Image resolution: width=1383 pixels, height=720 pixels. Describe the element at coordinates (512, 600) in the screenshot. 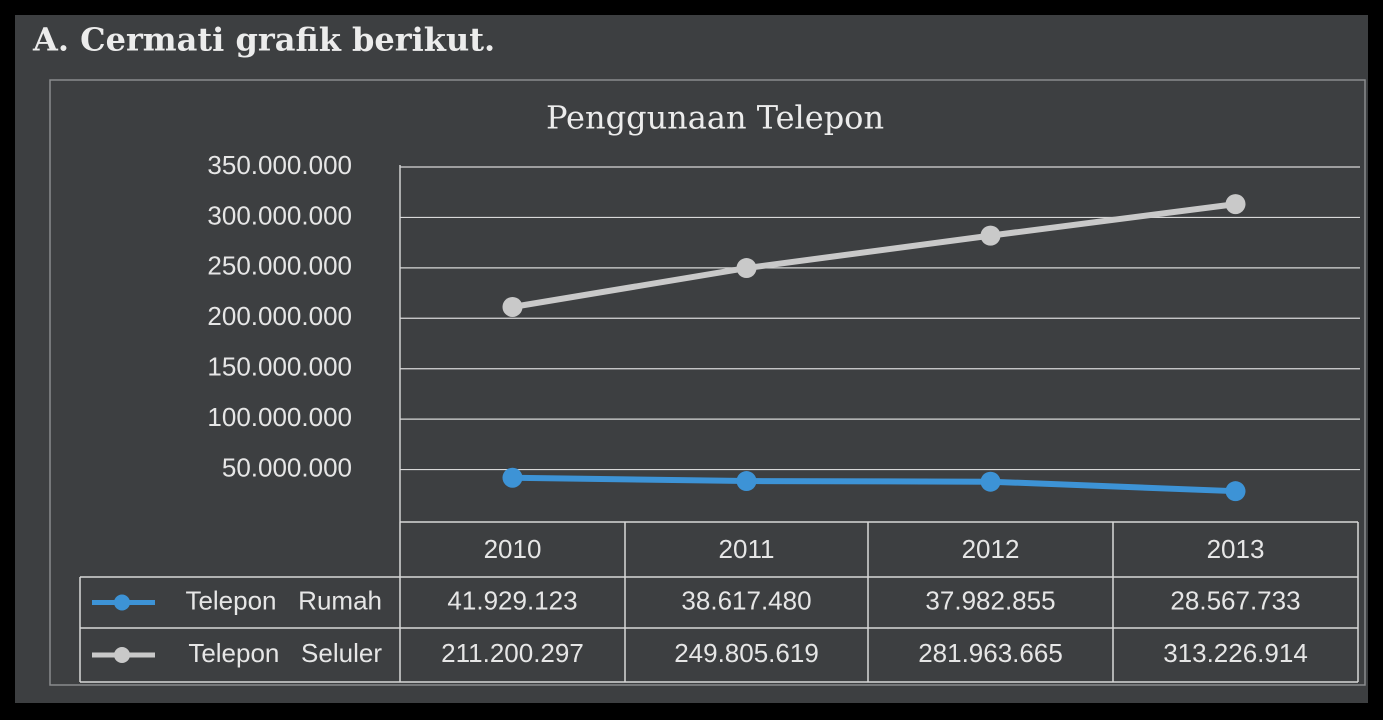

I see `table-value: 41.929.123` at that location.